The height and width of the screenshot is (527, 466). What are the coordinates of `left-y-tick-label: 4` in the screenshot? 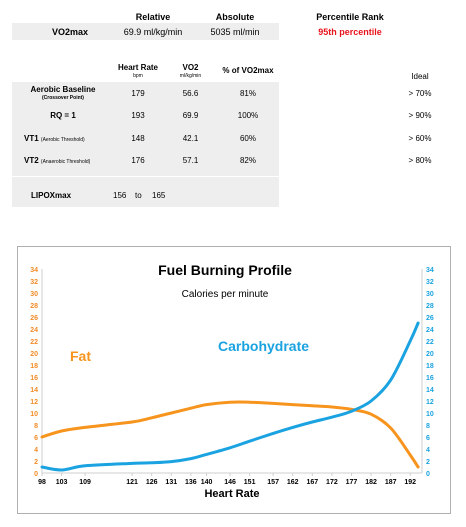 It's located at (36, 450).